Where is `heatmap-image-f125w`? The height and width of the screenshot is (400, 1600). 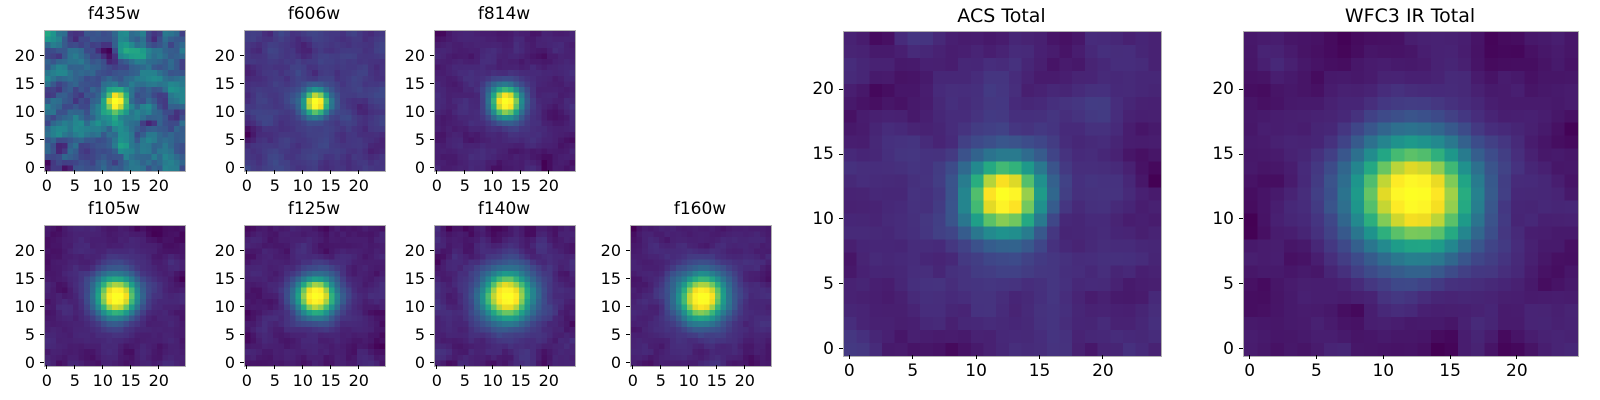
heatmap-image-f125w is located at coordinates (315, 296).